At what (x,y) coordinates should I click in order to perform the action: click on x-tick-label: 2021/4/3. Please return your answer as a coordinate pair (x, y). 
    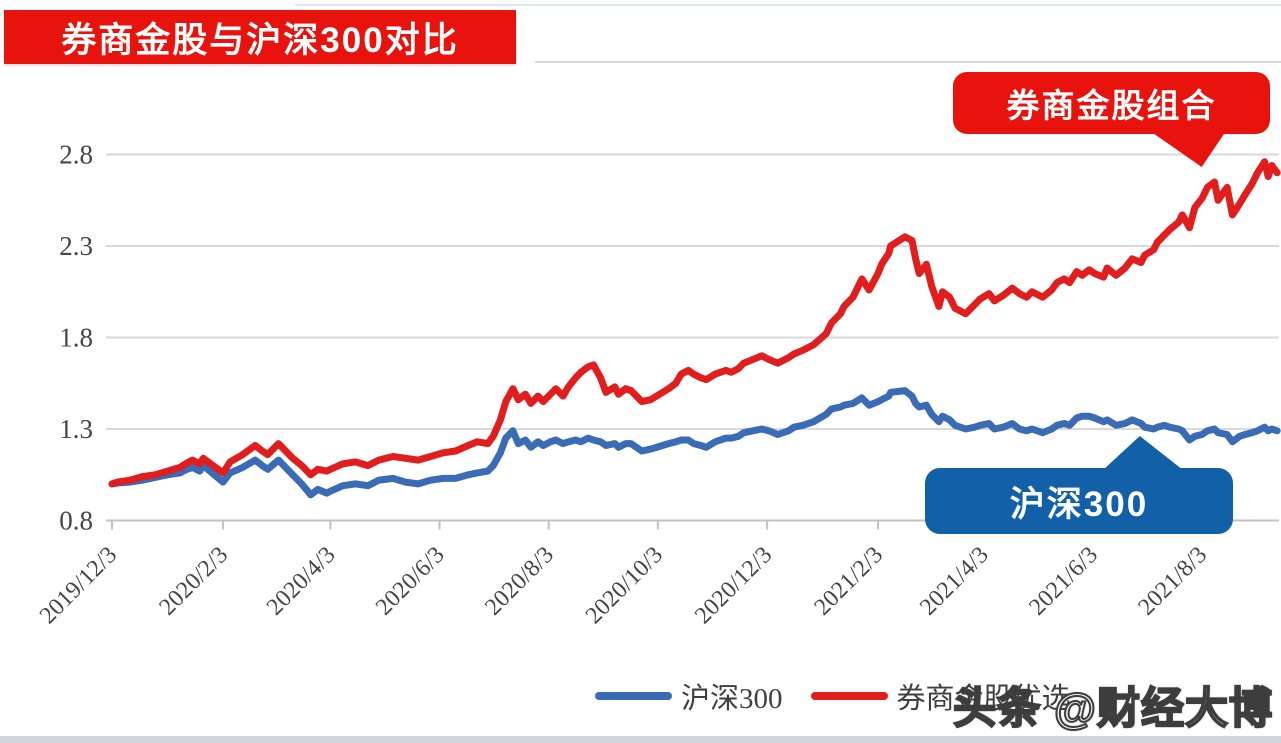
    Looking at the image, I should click on (954, 581).